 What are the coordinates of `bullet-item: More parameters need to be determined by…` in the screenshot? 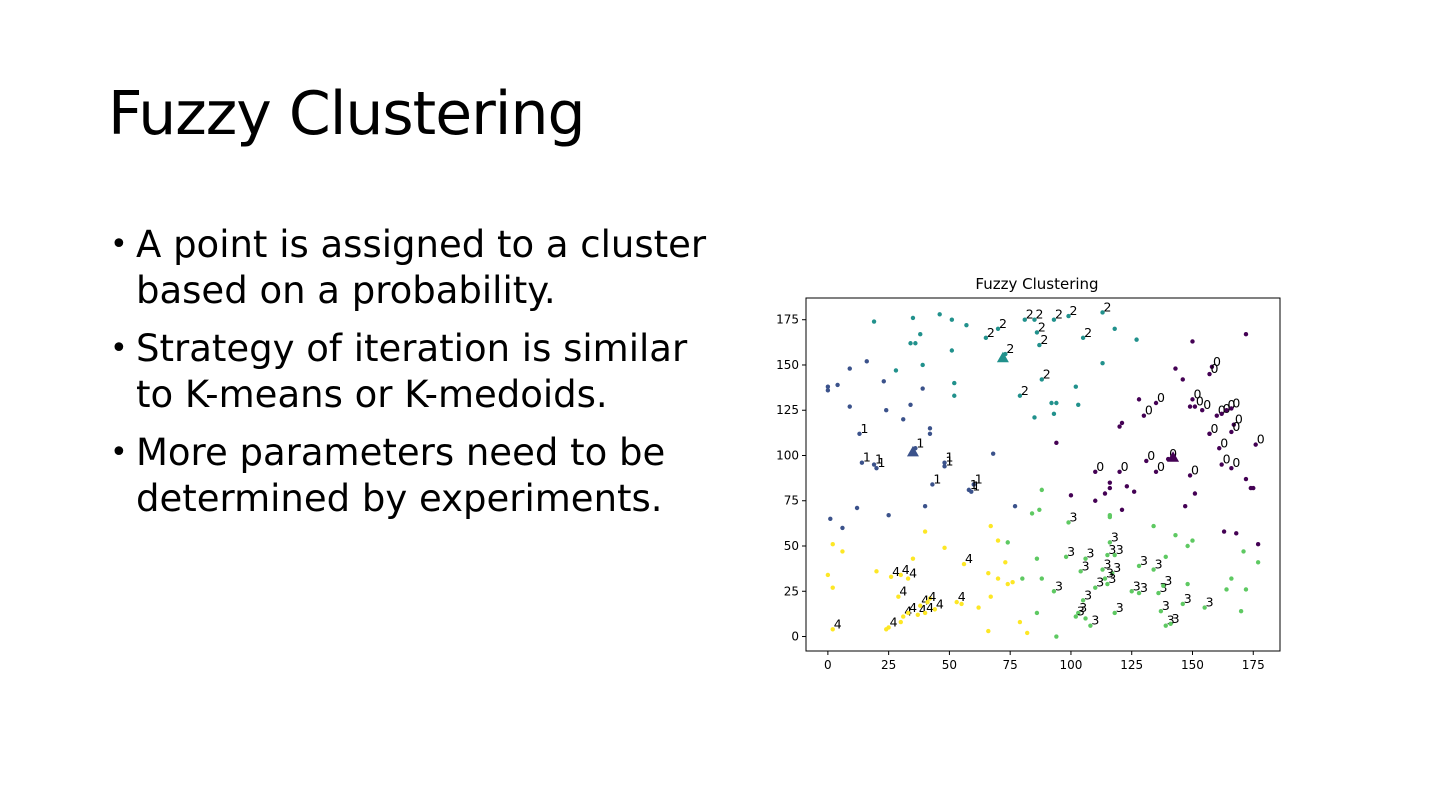 It's located at (410, 476).